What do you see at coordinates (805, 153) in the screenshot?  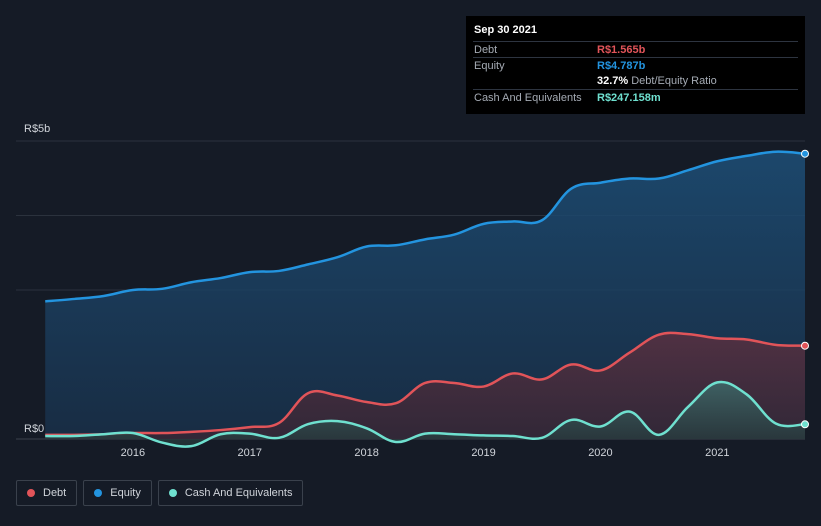 I see `equity-end-marker` at bounding box center [805, 153].